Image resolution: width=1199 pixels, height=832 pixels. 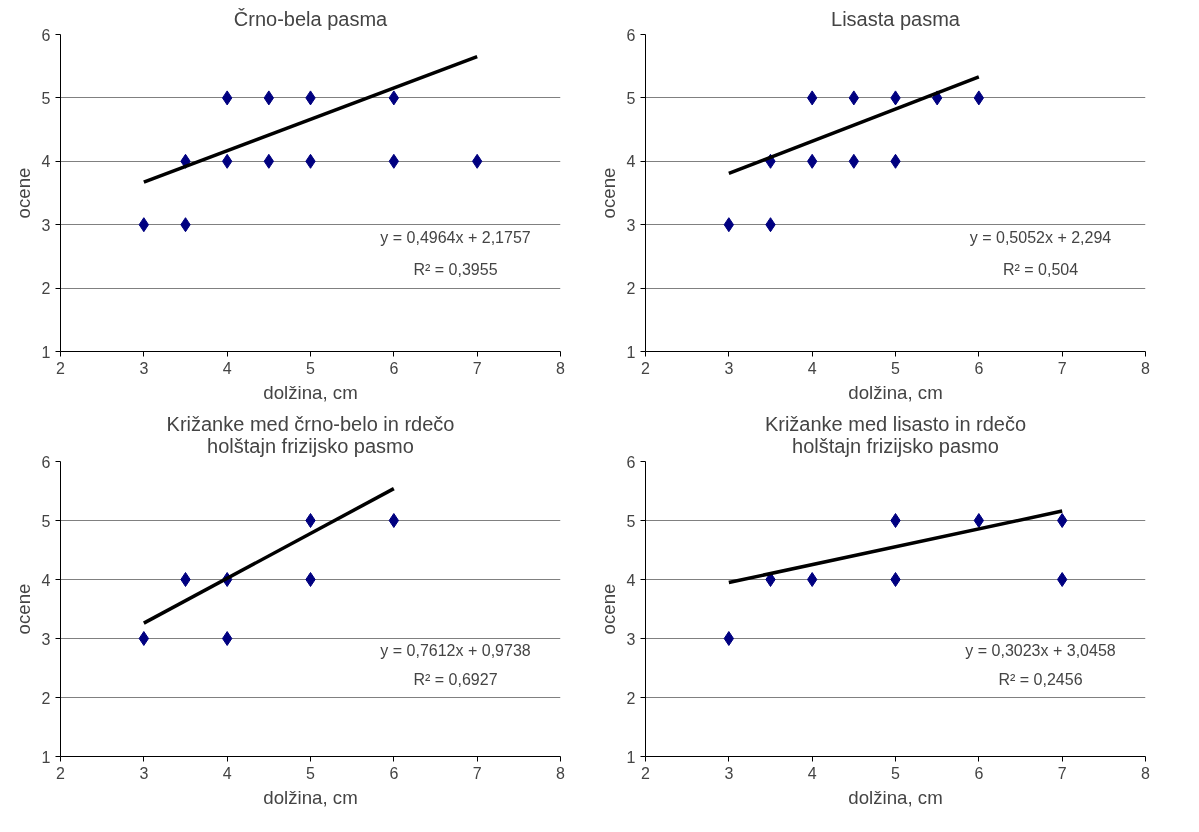 I want to click on chart-title: Križanke med črno-belo in rdečo holštajn frizijsko pasmo, so click(x=310, y=434).